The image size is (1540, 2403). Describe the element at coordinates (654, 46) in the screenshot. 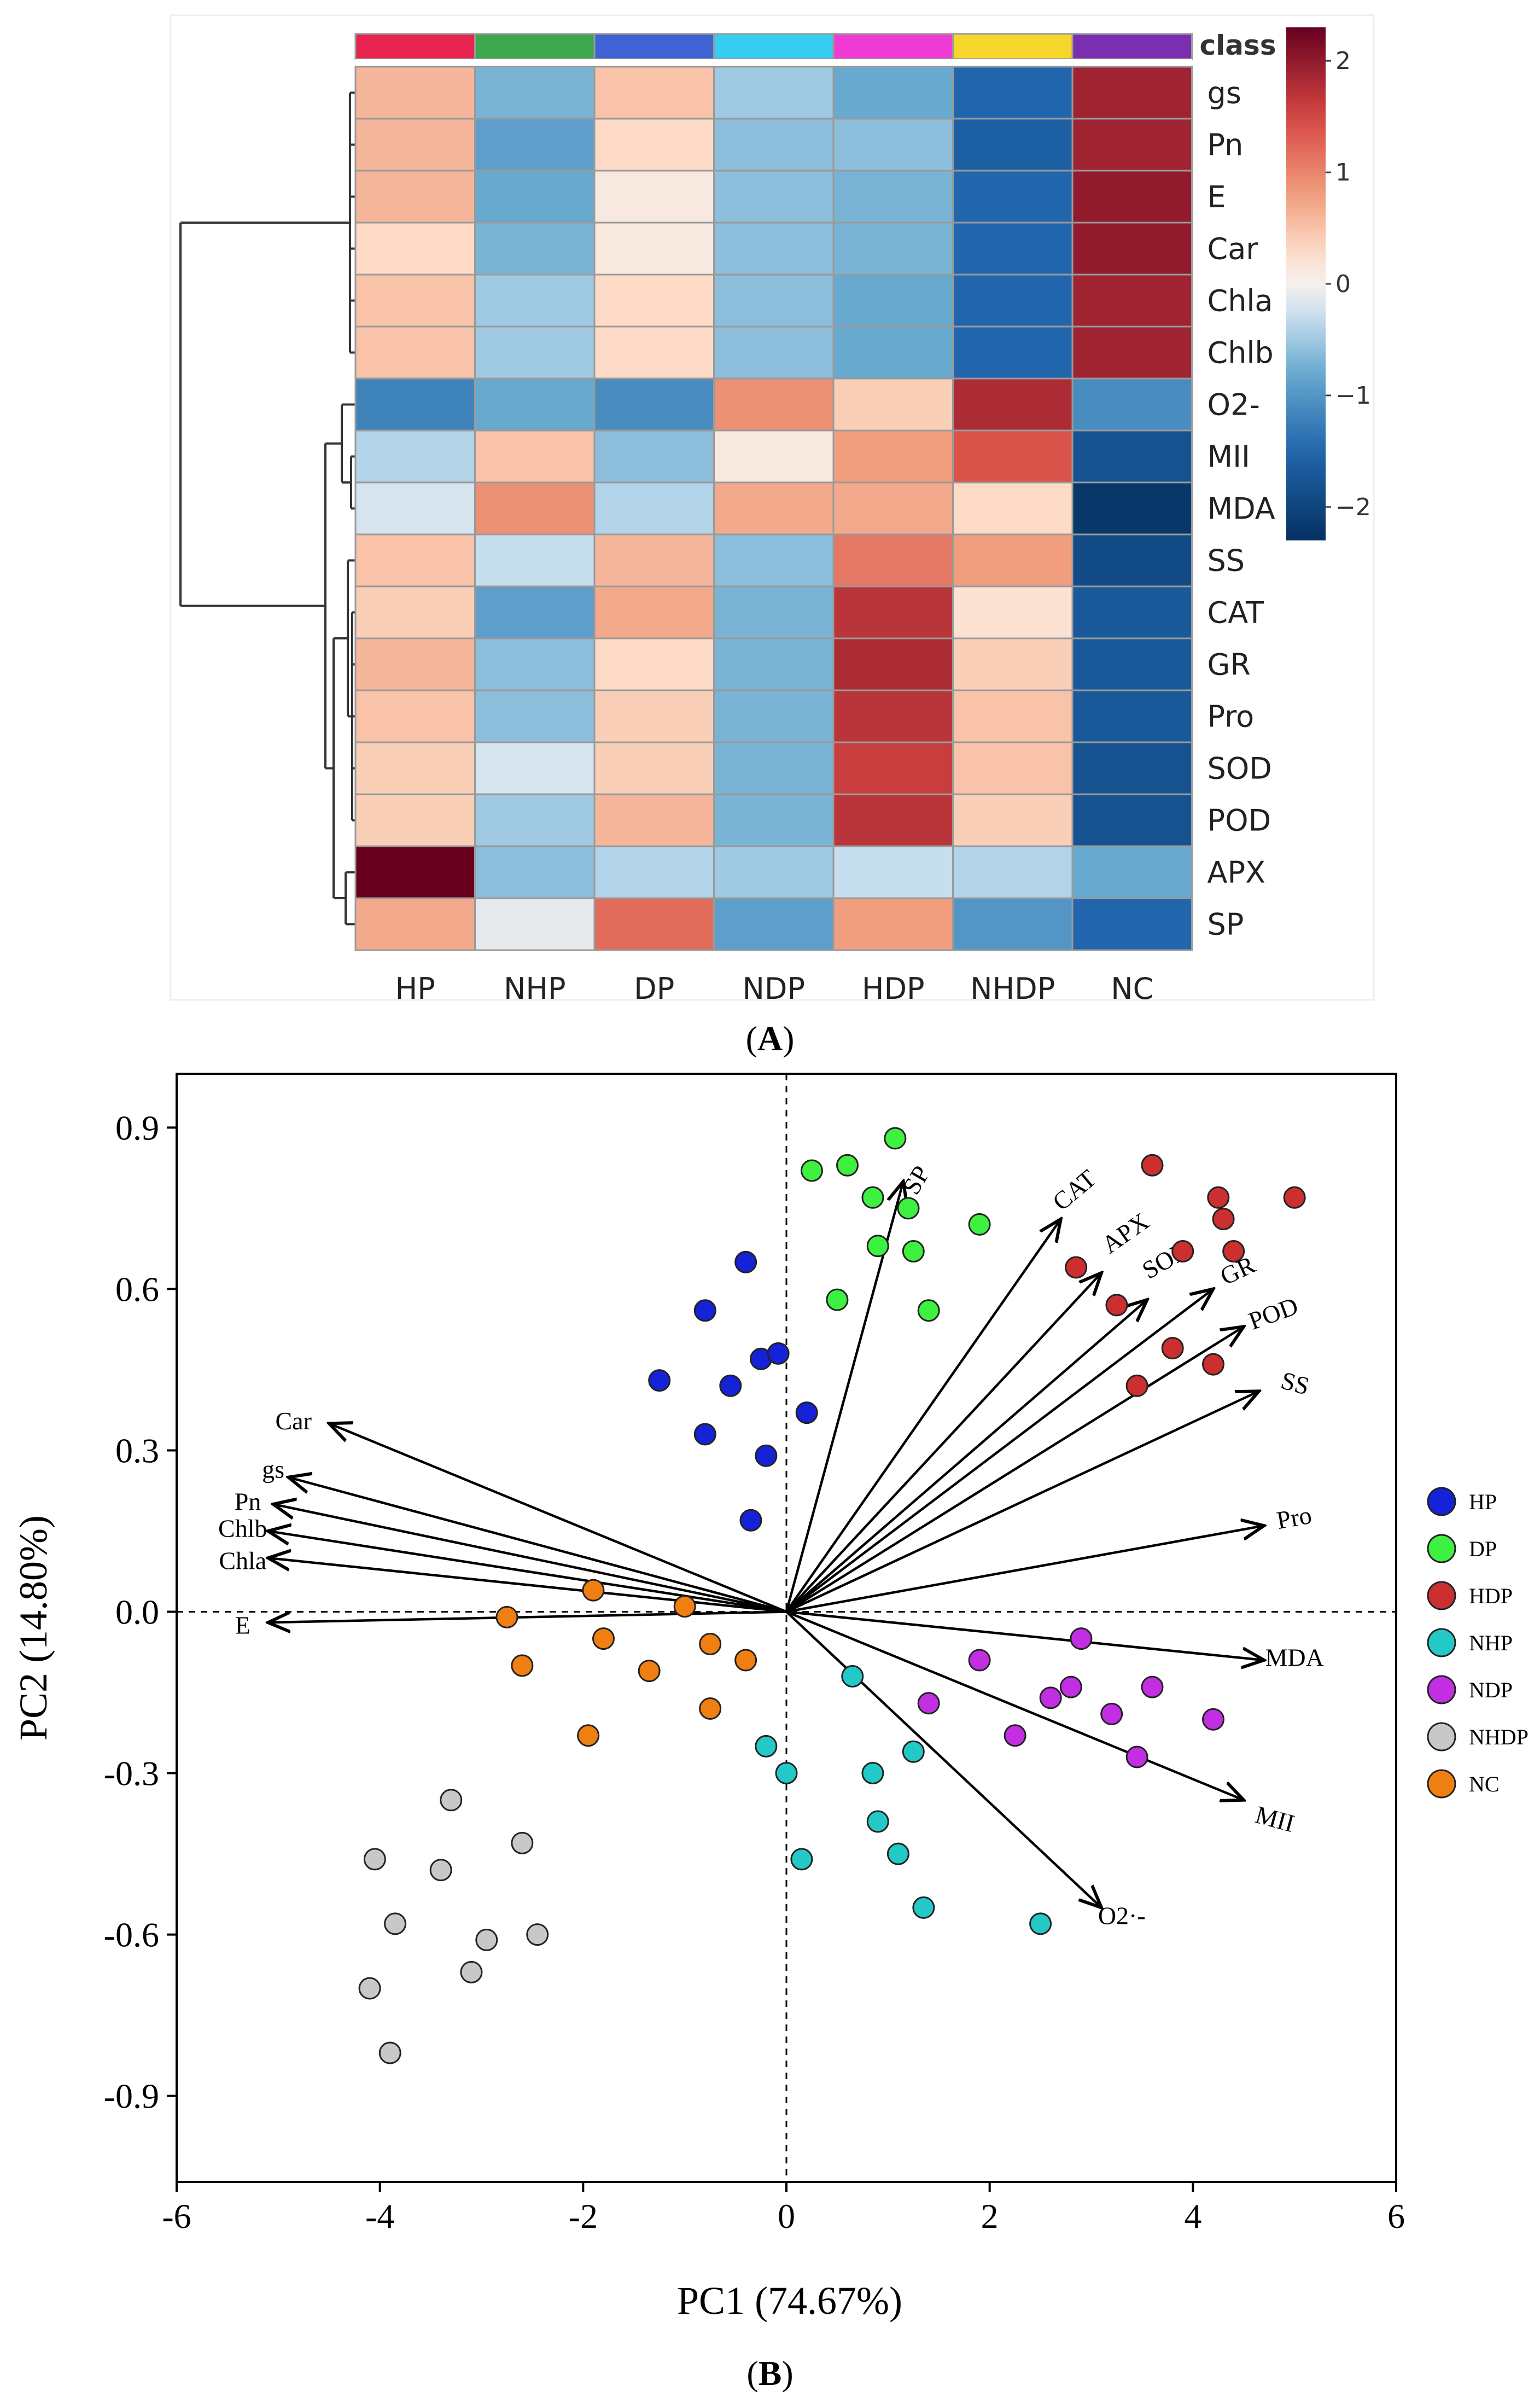

I see `class-swatch-dp` at that location.